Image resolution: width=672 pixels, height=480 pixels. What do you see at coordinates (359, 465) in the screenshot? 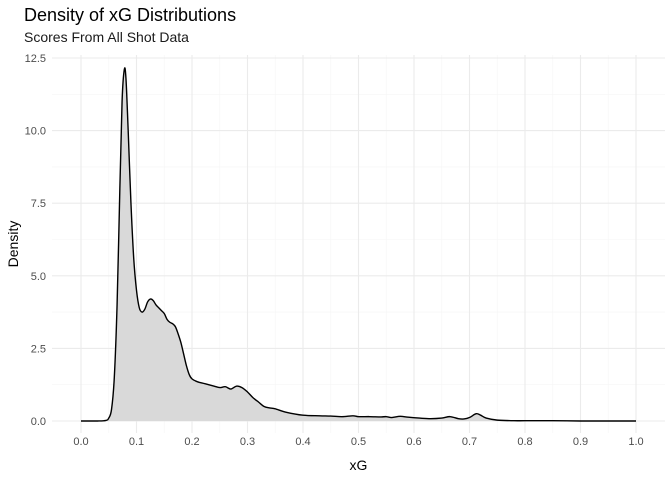
I see `x-axis-title: xG` at bounding box center [359, 465].